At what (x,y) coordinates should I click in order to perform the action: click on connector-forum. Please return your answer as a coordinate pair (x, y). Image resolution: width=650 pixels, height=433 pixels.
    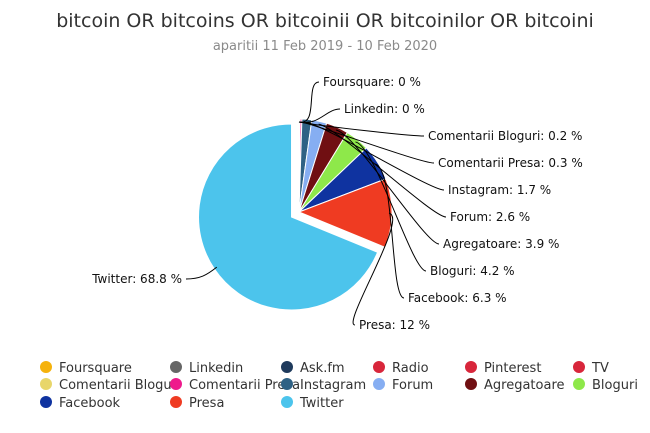
    Looking at the image, I should click on (382, 170).